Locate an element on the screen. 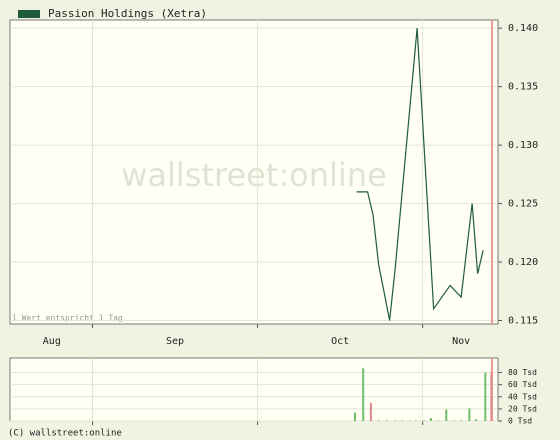 The image size is (560, 440). y-tick-label: 20 Tsd is located at coordinates (522, 408).